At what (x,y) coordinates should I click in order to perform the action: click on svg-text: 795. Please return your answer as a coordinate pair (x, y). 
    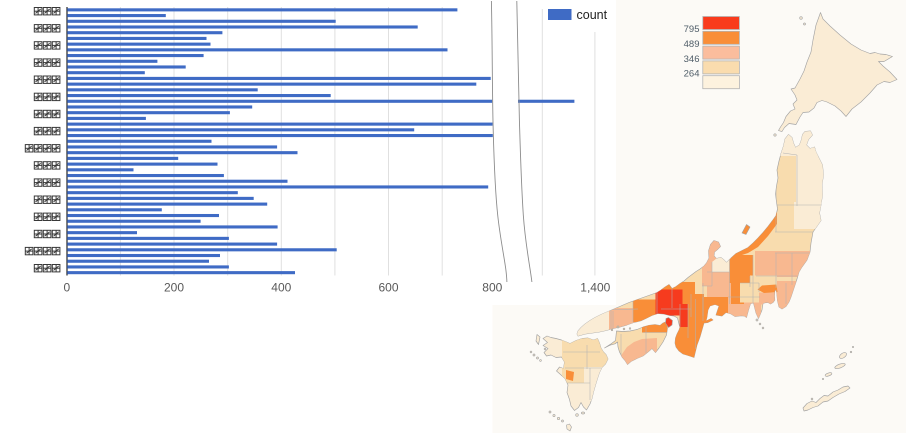
    Looking at the image, I should click on (692, 29).